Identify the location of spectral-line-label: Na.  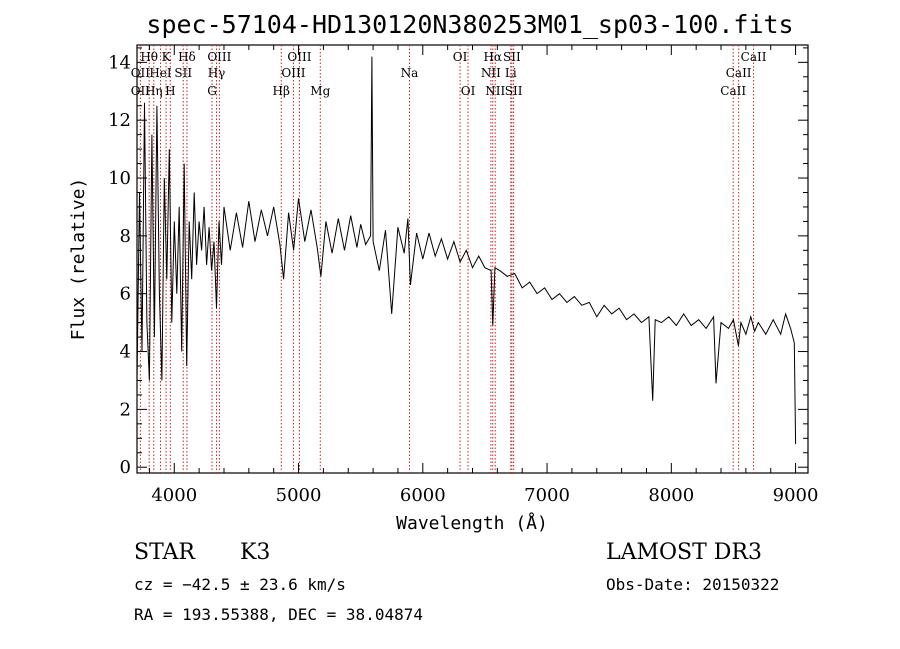
(410, 73).